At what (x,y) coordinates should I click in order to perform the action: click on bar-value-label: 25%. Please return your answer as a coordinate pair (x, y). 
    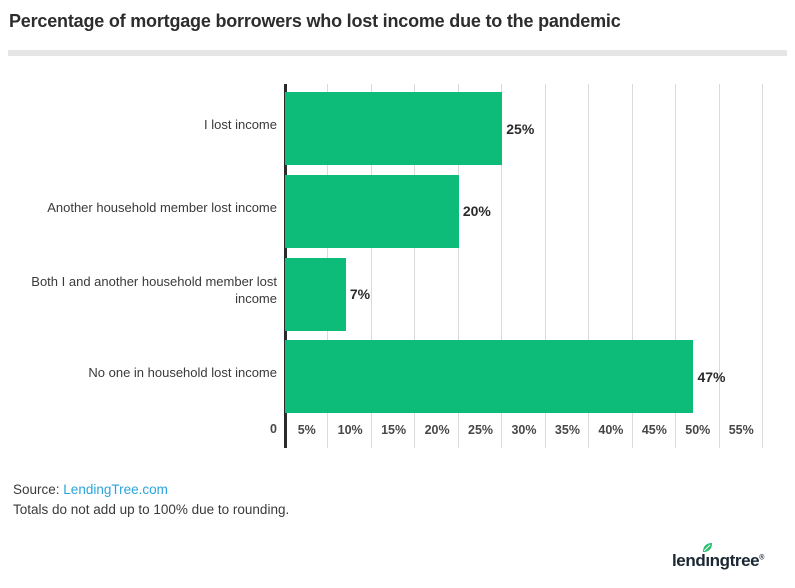
    Looking at the image, I should click on (520, 128).